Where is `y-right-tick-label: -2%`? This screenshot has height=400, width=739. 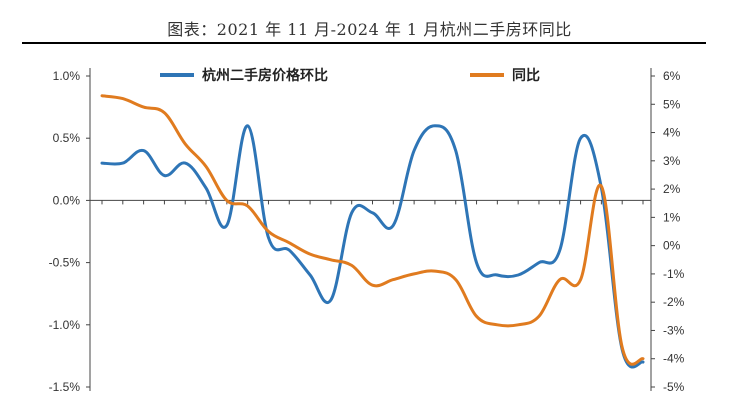
y-right-tick-label: -2% is located at coordinates (674, 302).